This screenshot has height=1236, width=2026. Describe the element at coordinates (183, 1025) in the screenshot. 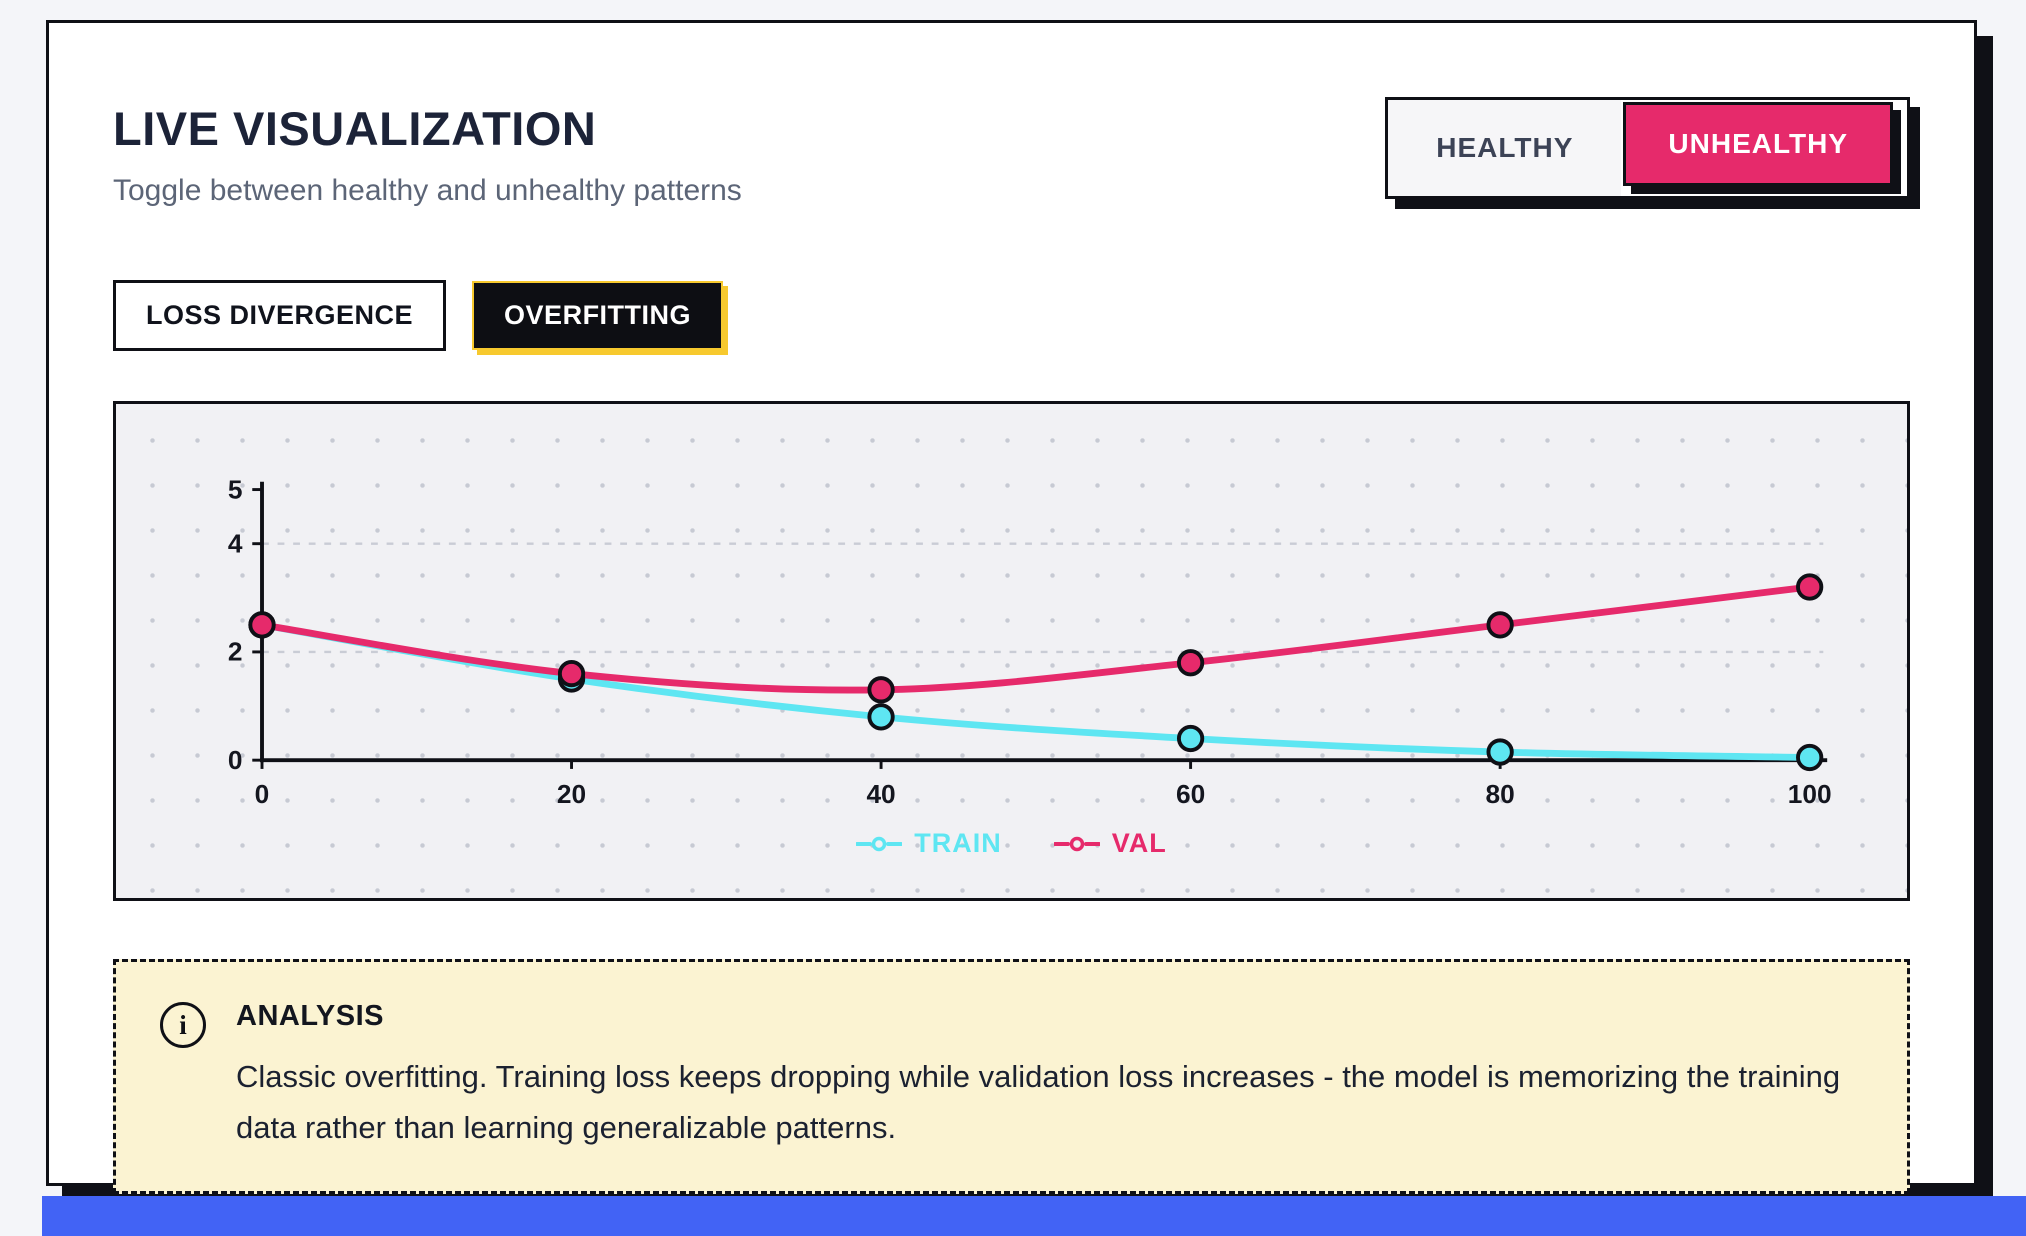

I see `info-icon: i` at that location.